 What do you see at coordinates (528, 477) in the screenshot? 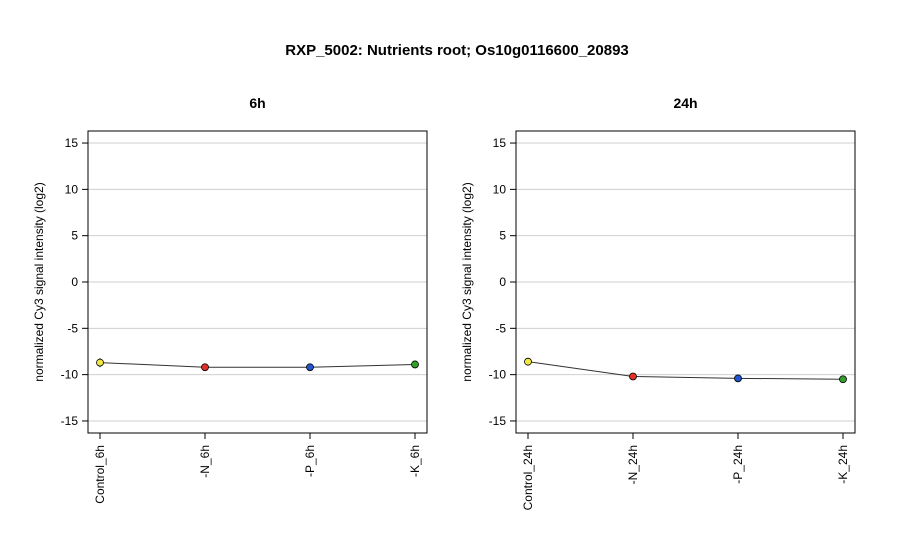
I see `x-tick-label: Control_24h` at bounding box center [528, 477].